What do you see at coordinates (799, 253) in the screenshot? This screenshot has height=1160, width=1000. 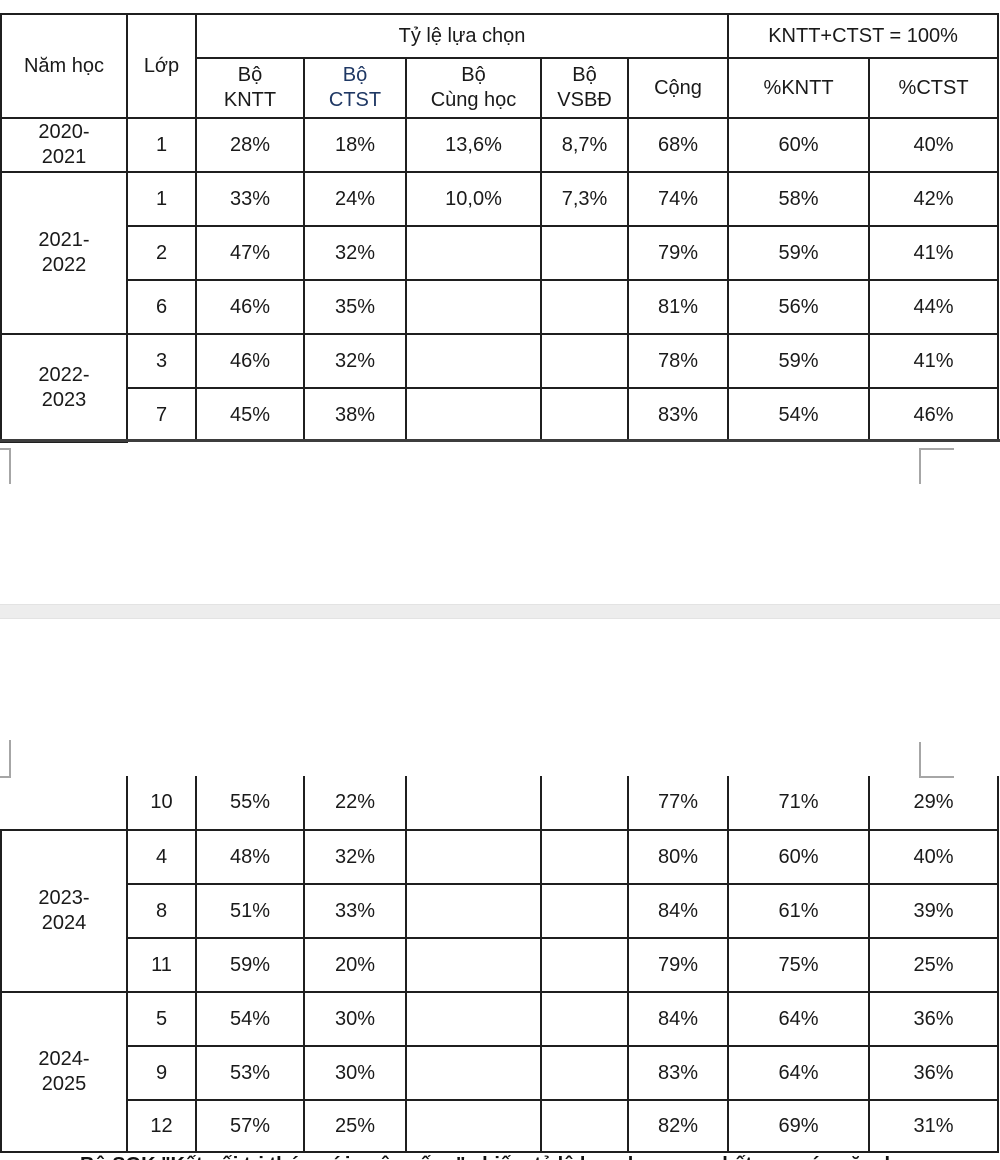 I see `pkntt-cell: 59%` at bounding box center [799, 253].